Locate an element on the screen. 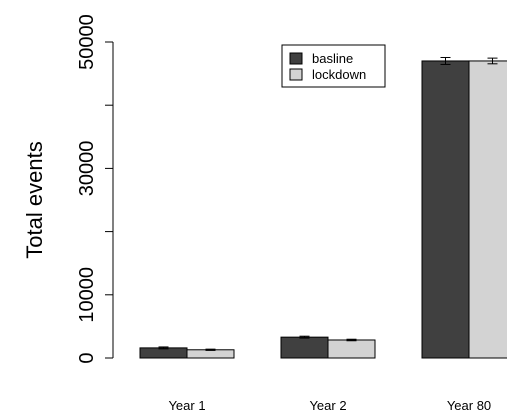 This screenshot has width=507, height=414. x-tick-label: Year 2 is located at coordinates (327, 405).